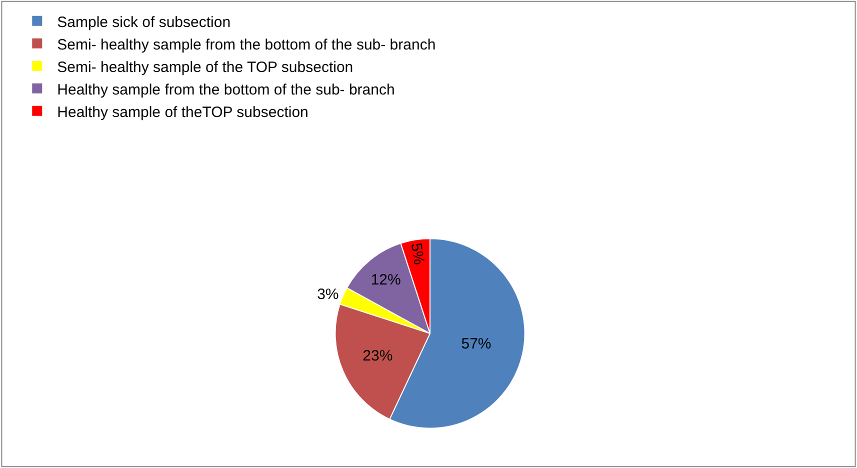 The height and width of the screenshot is (468, 857). I want to click on legend-label: Healthy sample of theTOP subsection, so click(182, 112).